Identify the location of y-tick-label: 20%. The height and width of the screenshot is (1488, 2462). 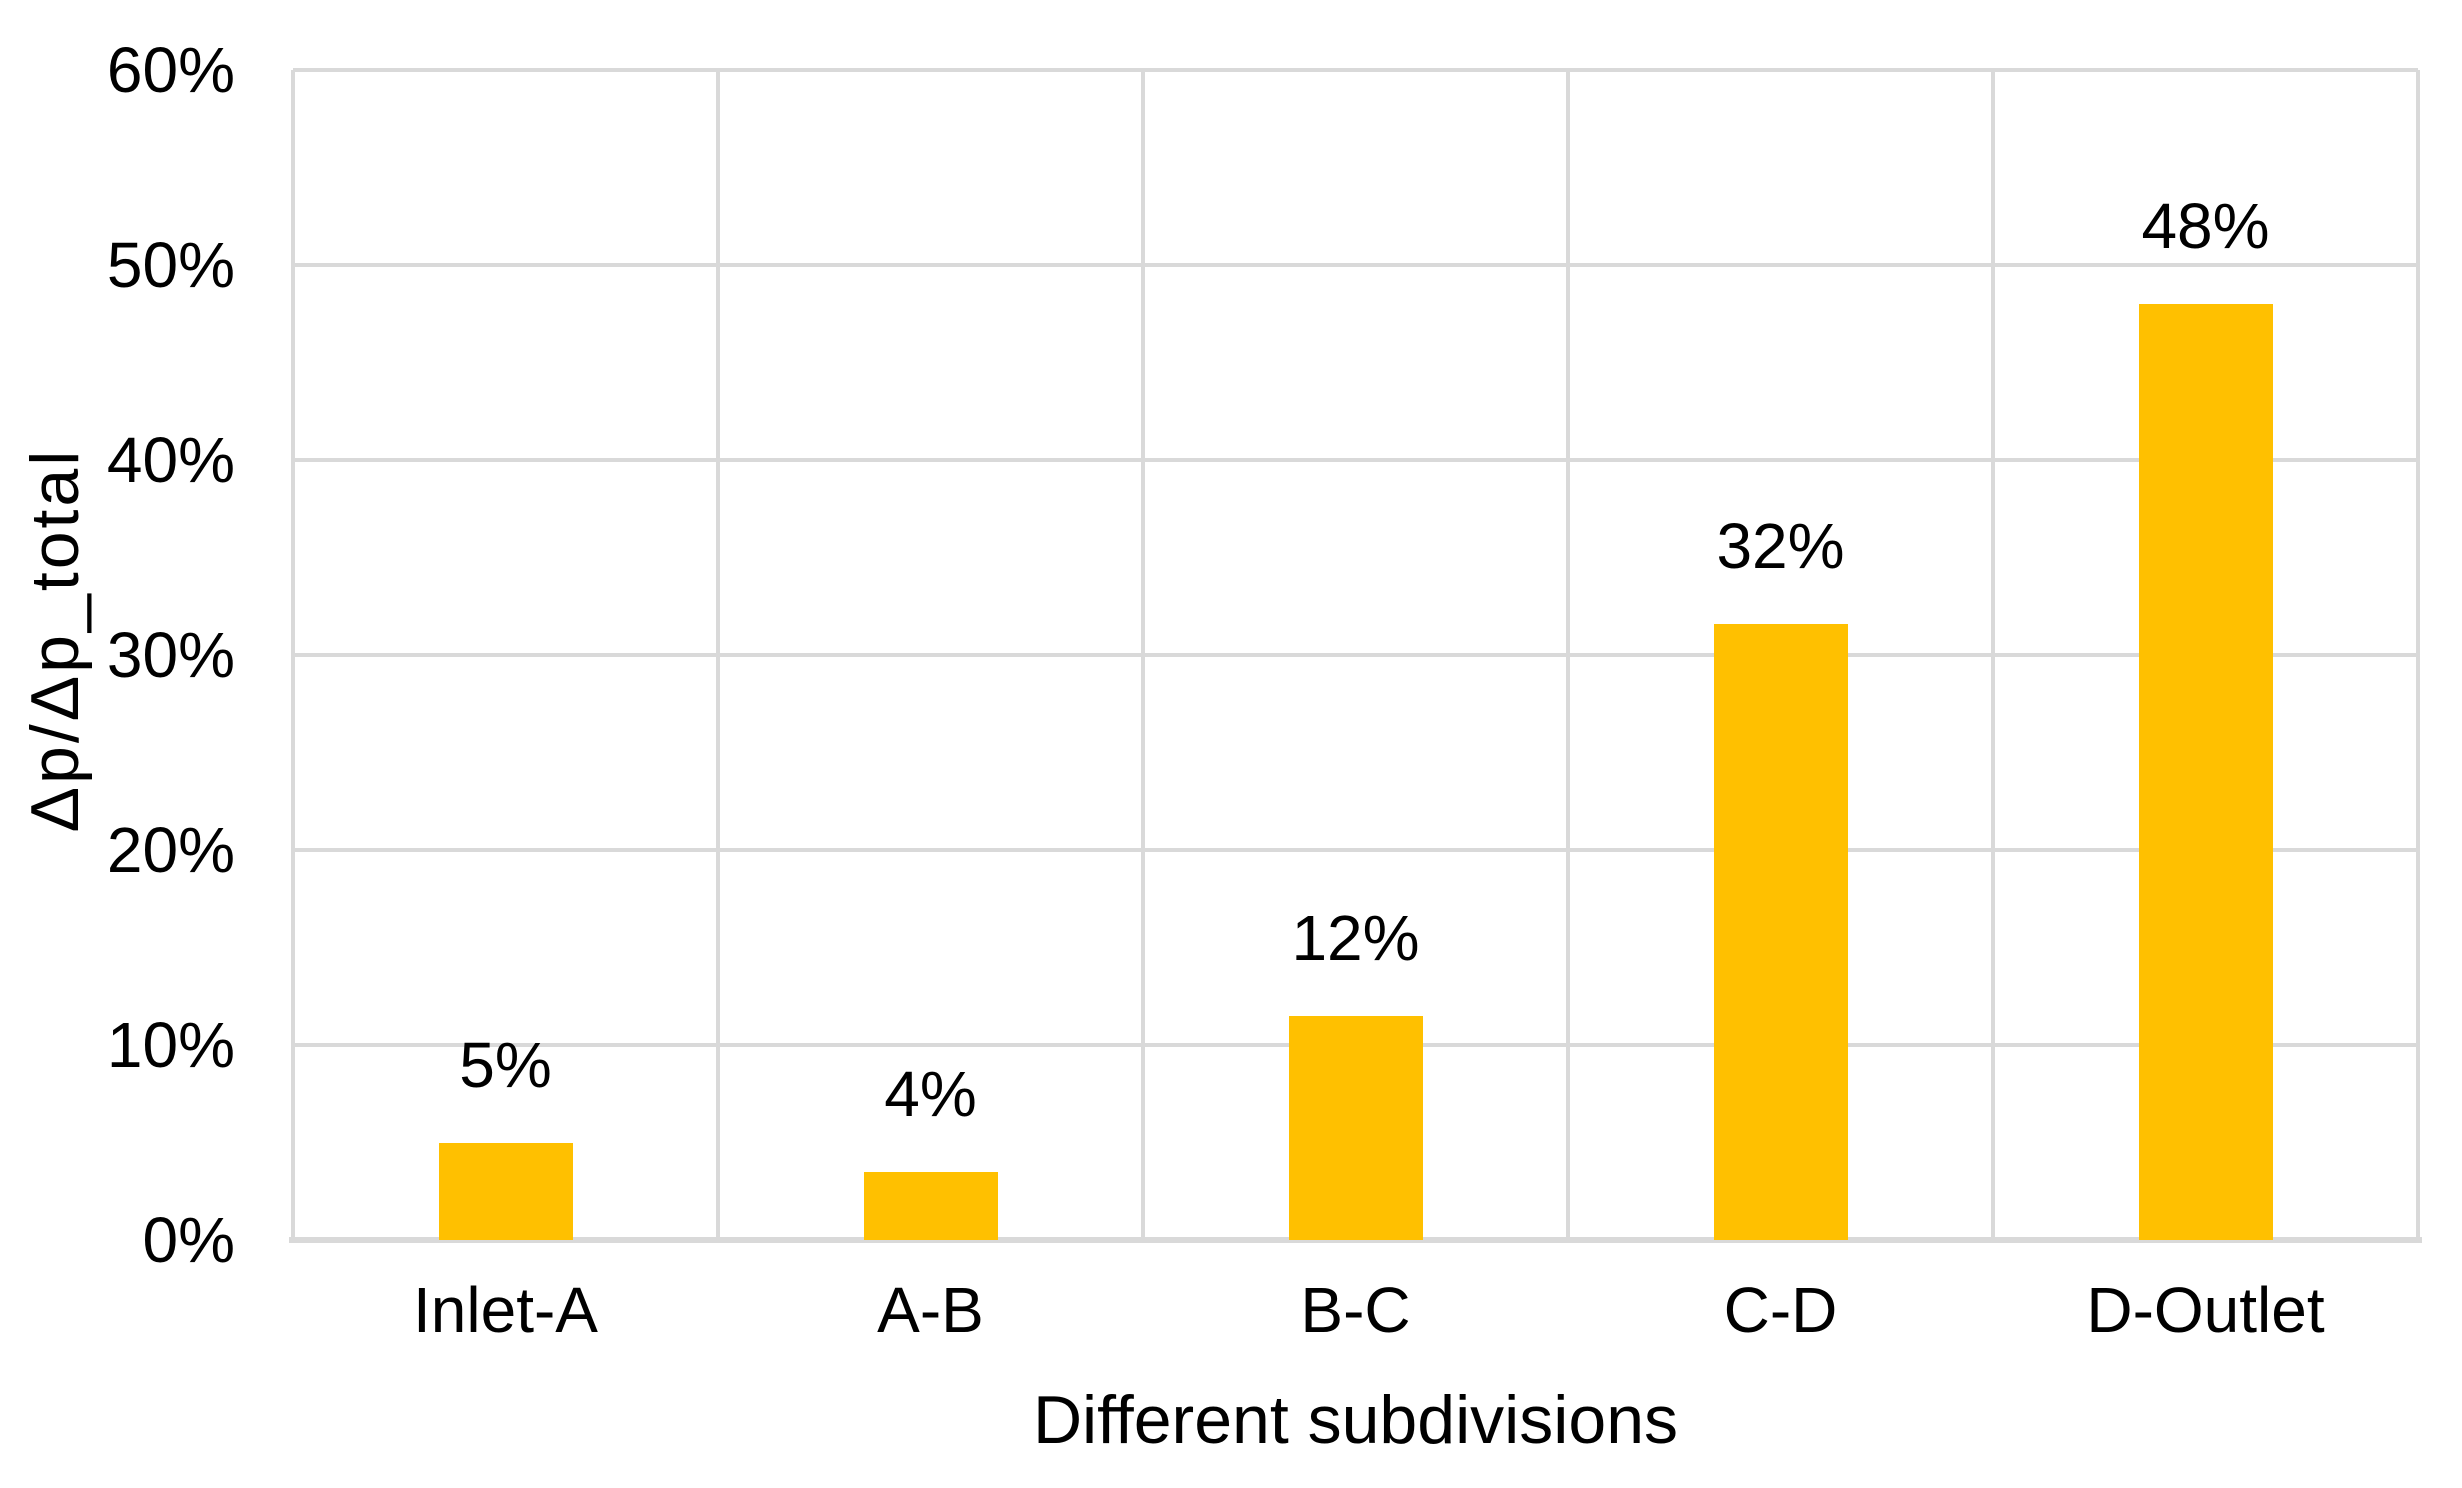
(170, 850).